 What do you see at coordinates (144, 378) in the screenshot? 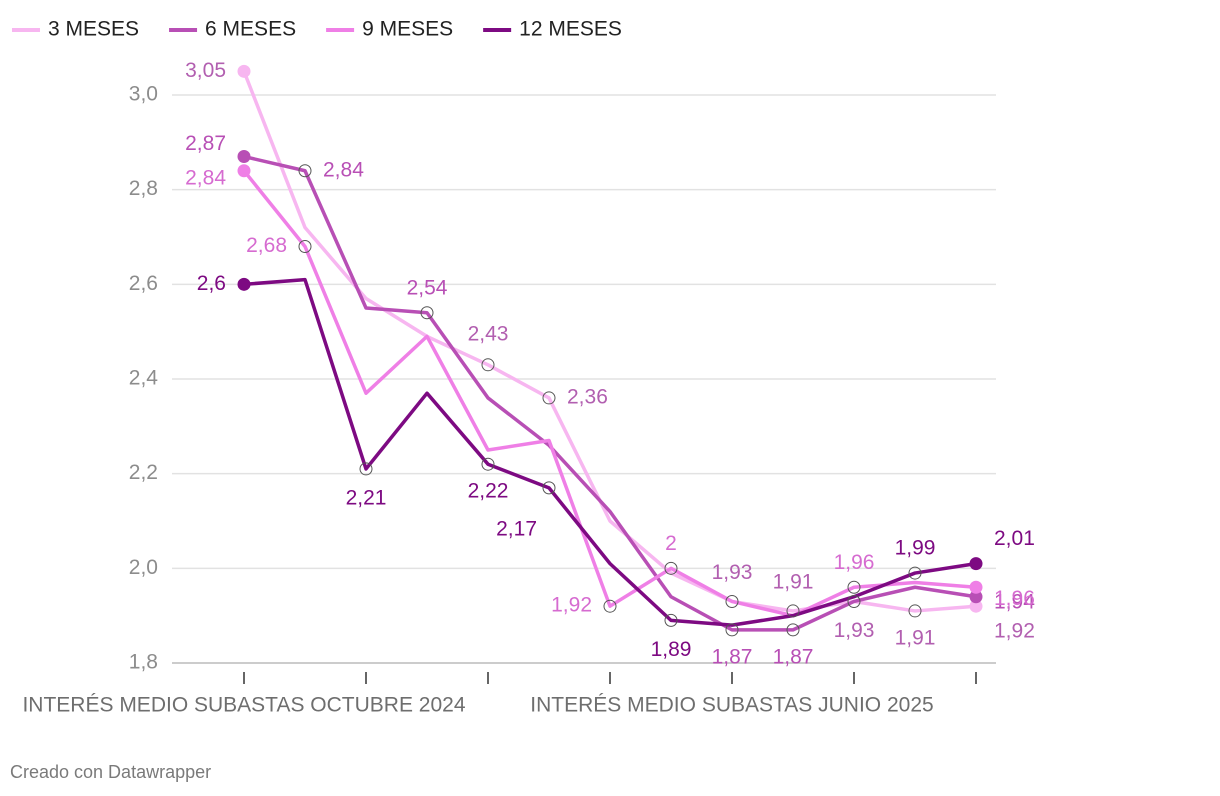
I see `y-tick-label: 2,4` at bounding box center [144, 378].